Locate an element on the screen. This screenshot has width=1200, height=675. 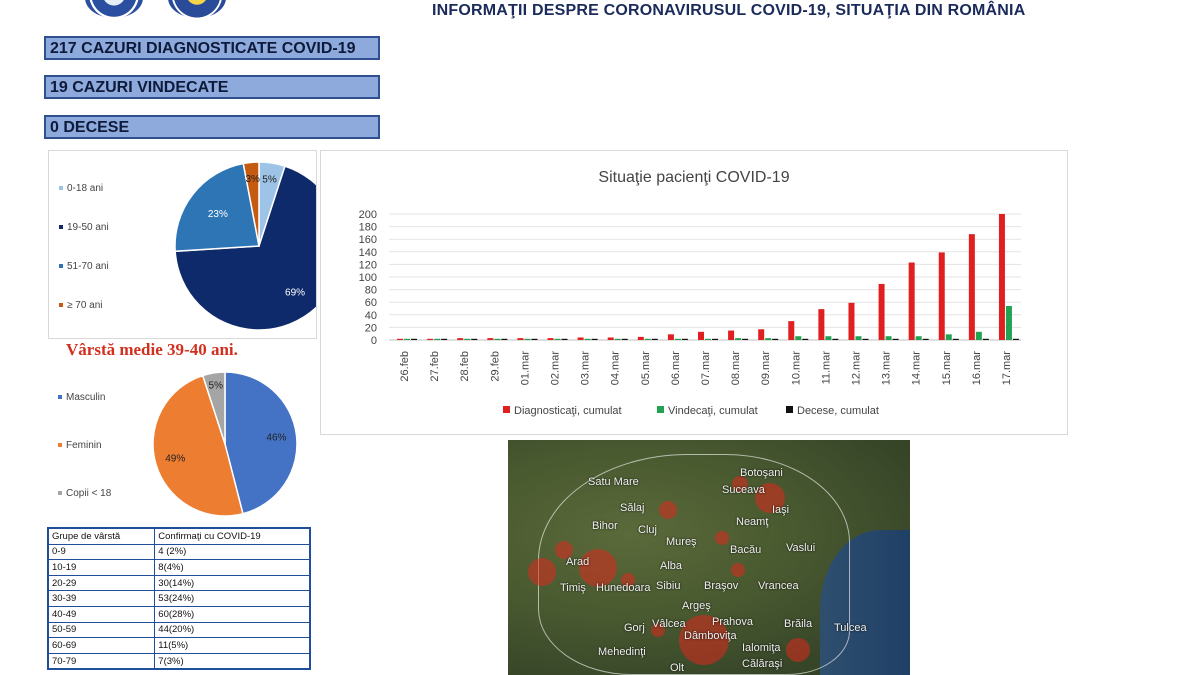
region-label: Botoşani is located at coordinates (761, 473).